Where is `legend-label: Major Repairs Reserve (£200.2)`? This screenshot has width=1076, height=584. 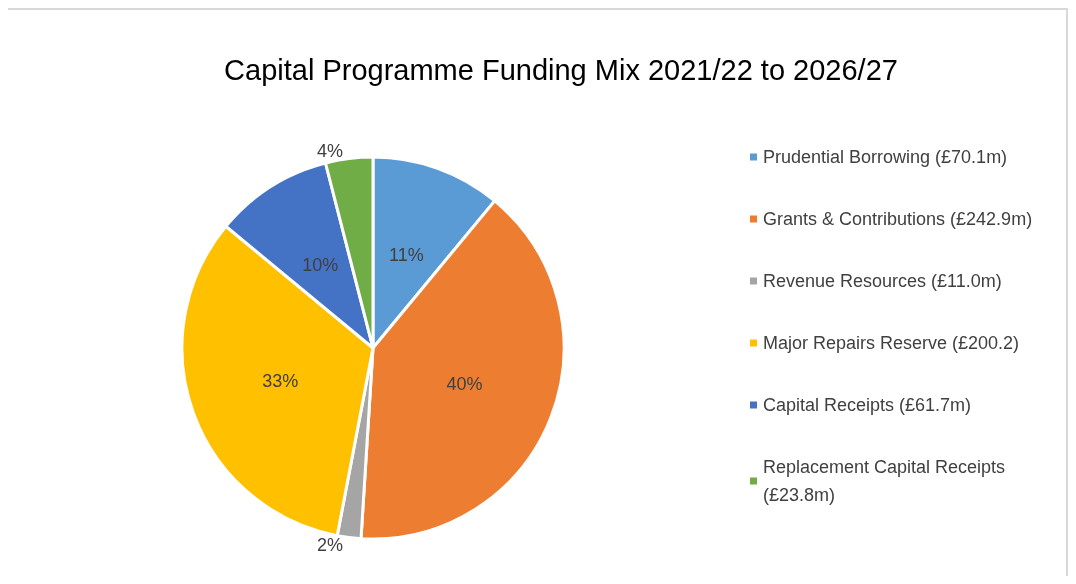
legend-label: Major Repairs Reserve (£200.2) is located at coordinates (891, 343).